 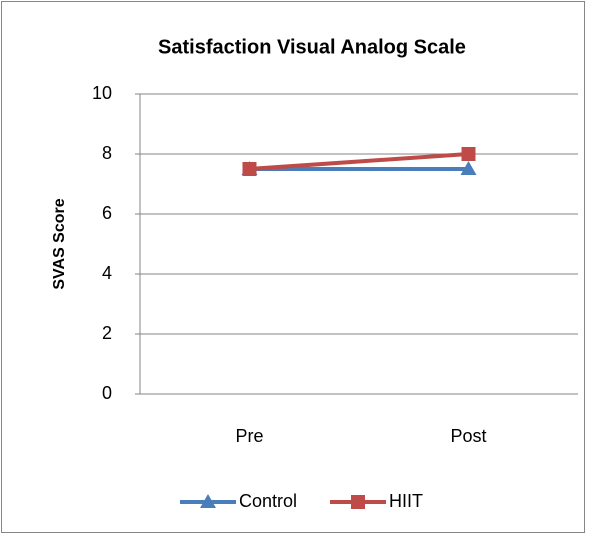 I want to click on chart-title: Satisfaction Visual Analog Scale, so click(x=312, y=47).